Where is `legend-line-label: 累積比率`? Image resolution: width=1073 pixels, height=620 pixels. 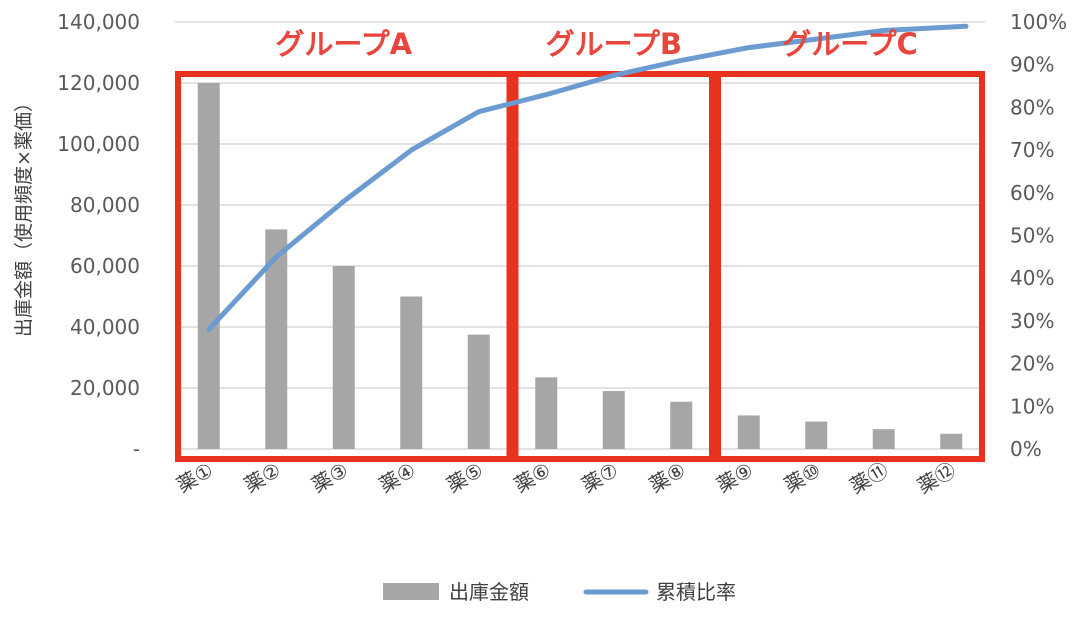 legend-line-label: 累積比率 is located at coordinates (696, 592).